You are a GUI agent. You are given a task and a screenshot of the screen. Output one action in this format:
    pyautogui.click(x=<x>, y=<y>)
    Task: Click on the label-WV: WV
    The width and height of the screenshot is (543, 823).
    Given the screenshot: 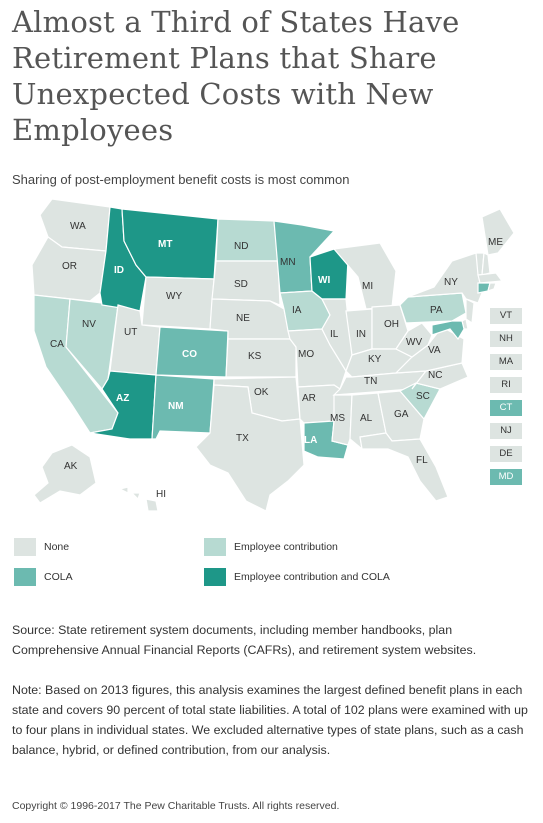 What is the action you would take?
    pyautogui.click(x=414, y=342)
    